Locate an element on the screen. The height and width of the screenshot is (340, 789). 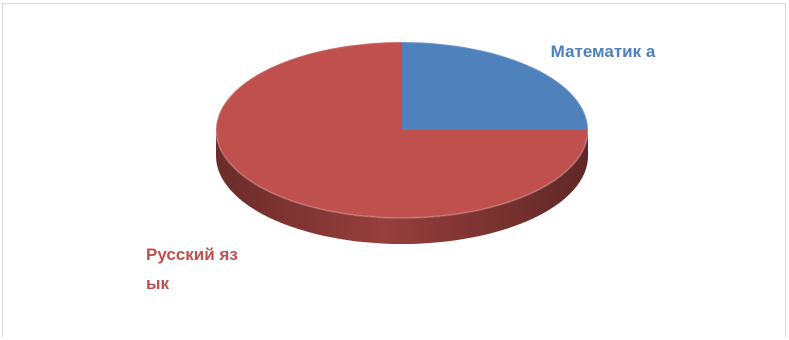
pie-slice-mathematics is located at coordinates (495, 86).